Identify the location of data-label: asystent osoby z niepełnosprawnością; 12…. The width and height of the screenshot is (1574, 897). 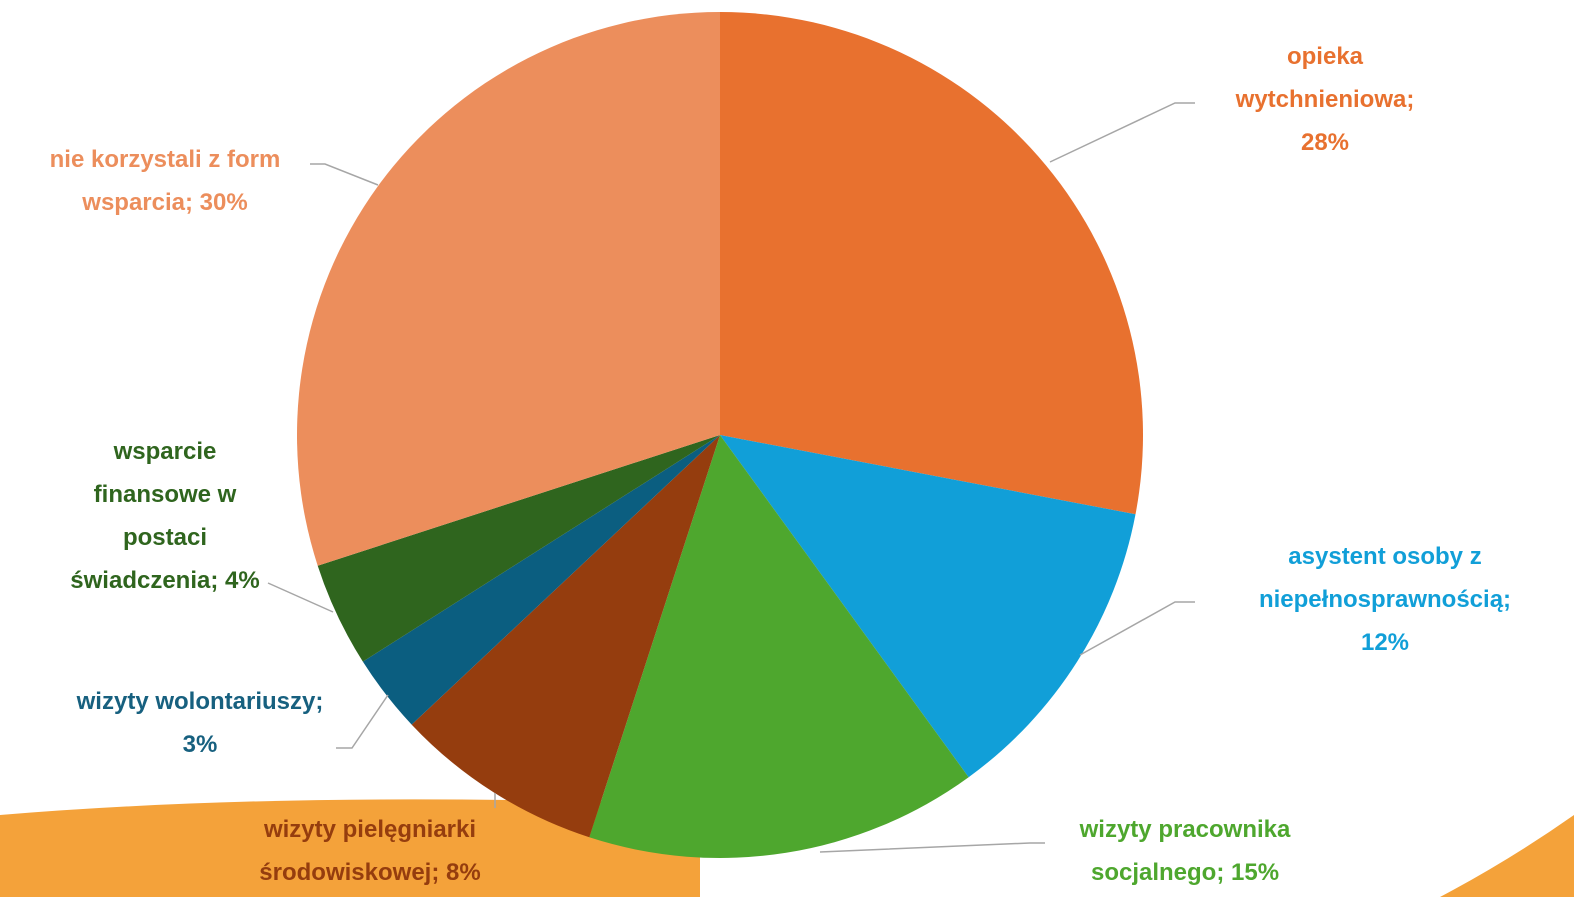
(1385, 599).